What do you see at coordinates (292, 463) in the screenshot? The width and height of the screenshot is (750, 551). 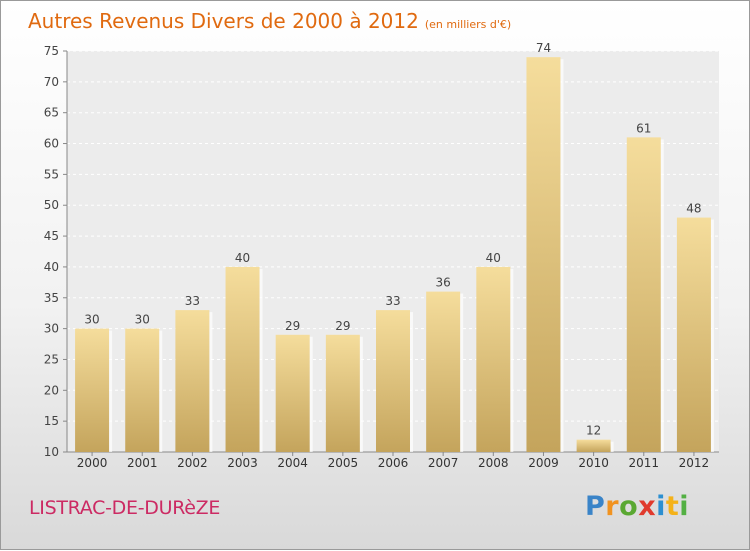 I see `x-tick-label: 2004` at bounding box center [292, 463].